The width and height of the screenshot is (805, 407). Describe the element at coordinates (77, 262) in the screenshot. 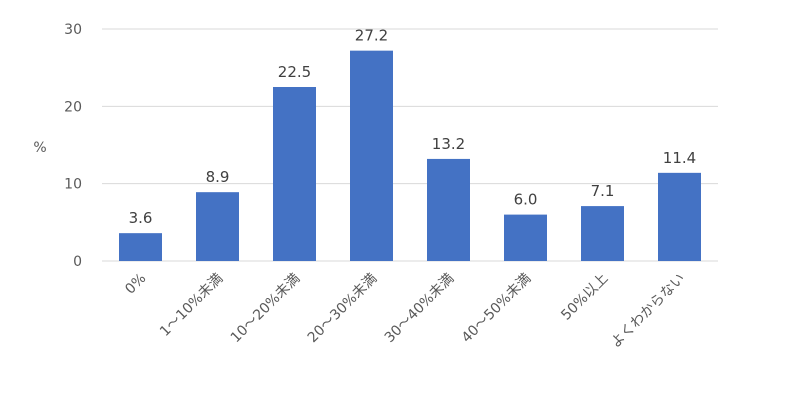

I see `y-tick-label: 0` at that location.